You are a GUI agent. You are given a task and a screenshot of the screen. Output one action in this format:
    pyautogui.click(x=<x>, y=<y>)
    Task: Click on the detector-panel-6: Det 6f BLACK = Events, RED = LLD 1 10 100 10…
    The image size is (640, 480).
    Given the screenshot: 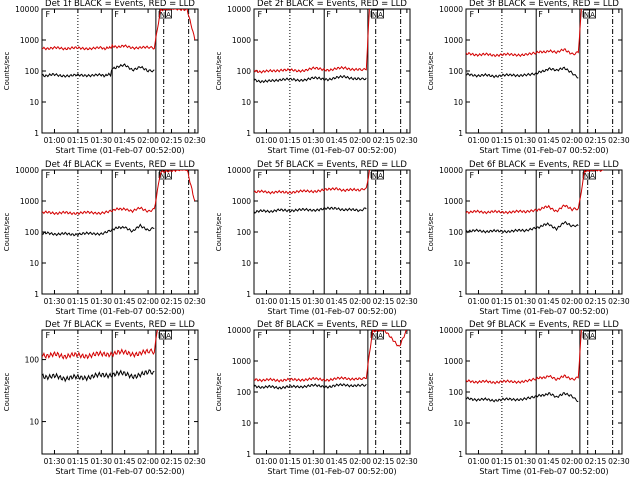 What is the action you would take?
    pyautogui.click(x=528, y=238)
    